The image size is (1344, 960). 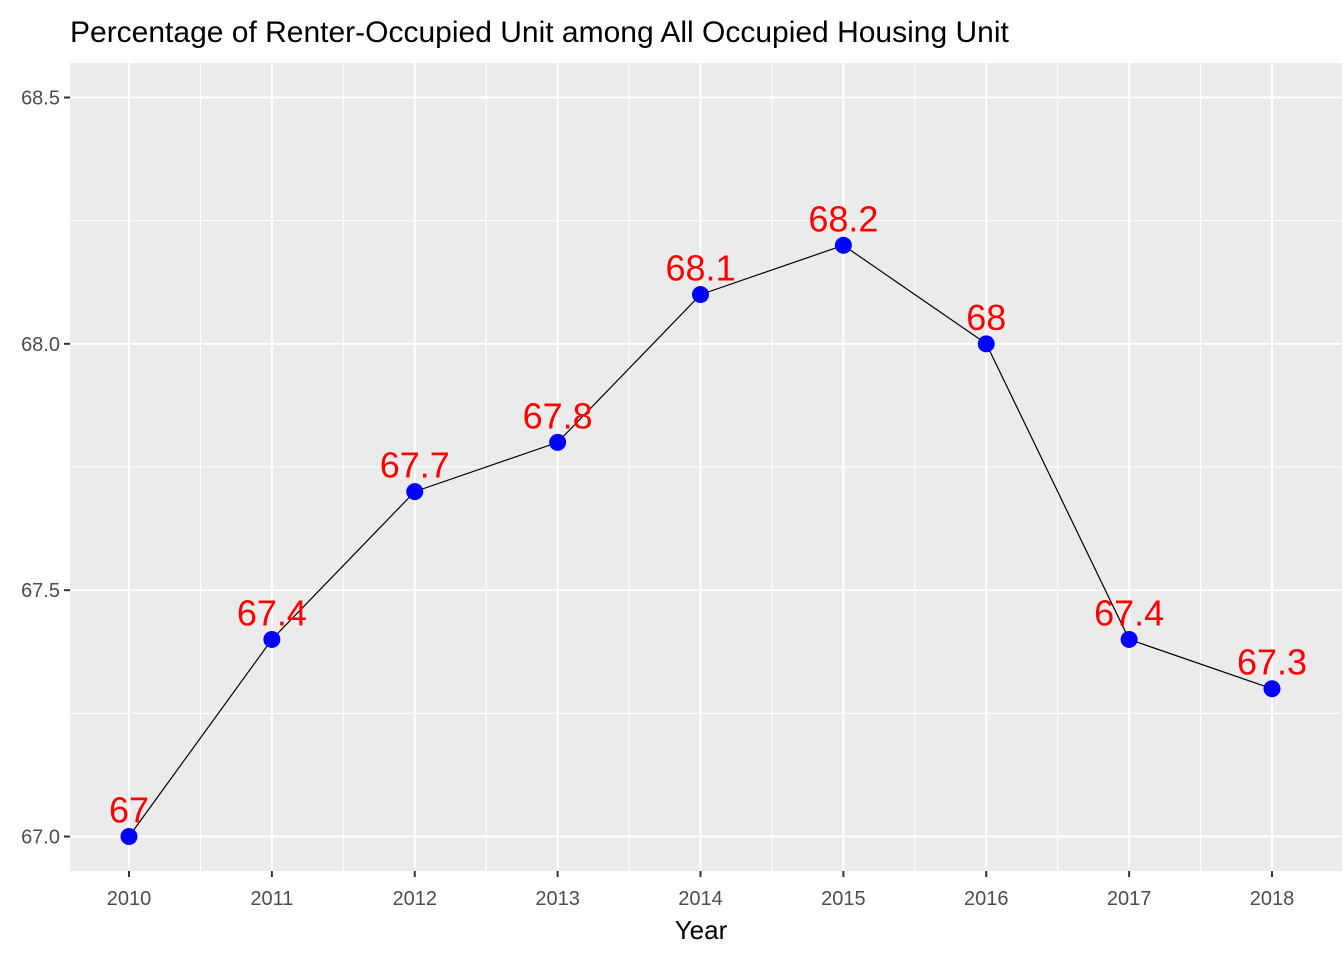 What do you see at coordinates (40, 98) in the screenshot?
I see `y-tick-label: 68.5` at bounding box center [40, 98].